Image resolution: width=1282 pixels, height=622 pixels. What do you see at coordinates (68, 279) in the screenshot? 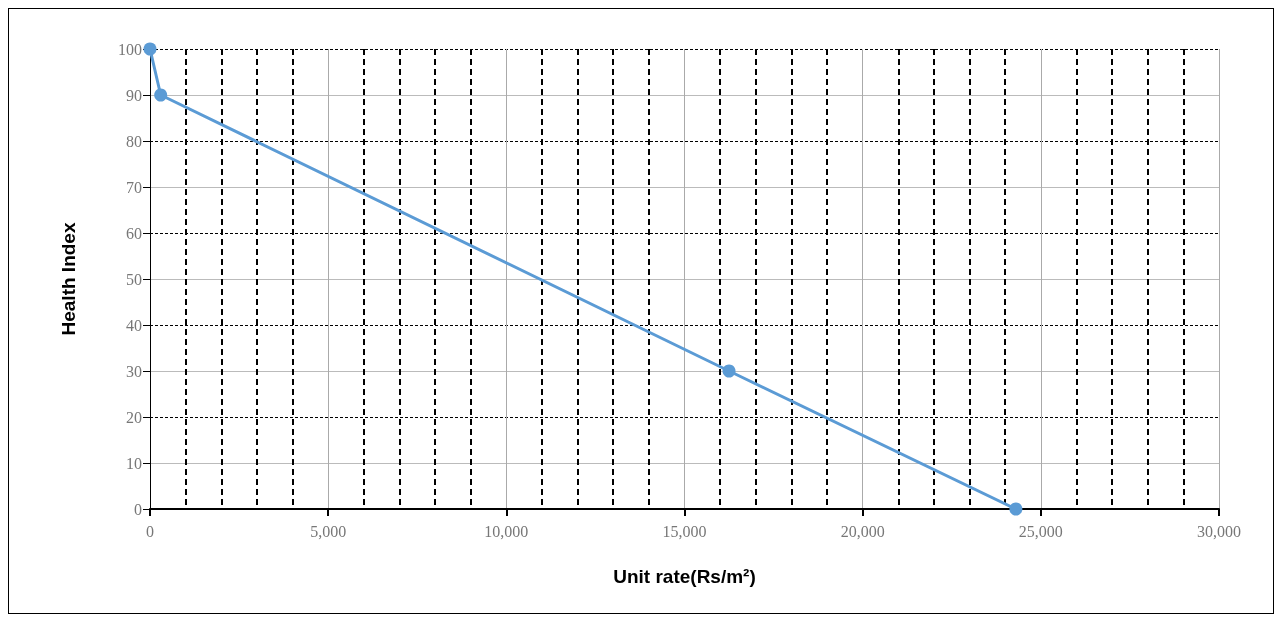
I see `y-axis-title: Health Index` at bounding box center [68, 279].